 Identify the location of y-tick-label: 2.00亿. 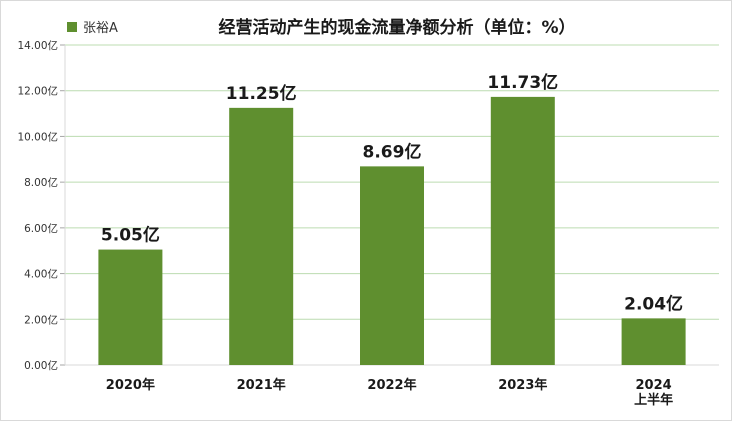
(41, 319).